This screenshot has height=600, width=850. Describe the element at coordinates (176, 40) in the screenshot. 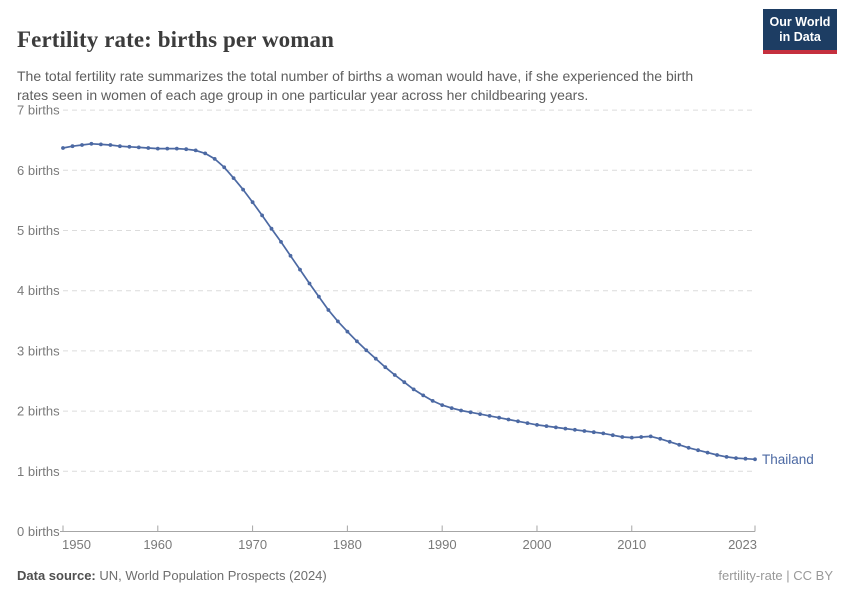

I see `page-title: Fertility rate: births per woman` at that location.